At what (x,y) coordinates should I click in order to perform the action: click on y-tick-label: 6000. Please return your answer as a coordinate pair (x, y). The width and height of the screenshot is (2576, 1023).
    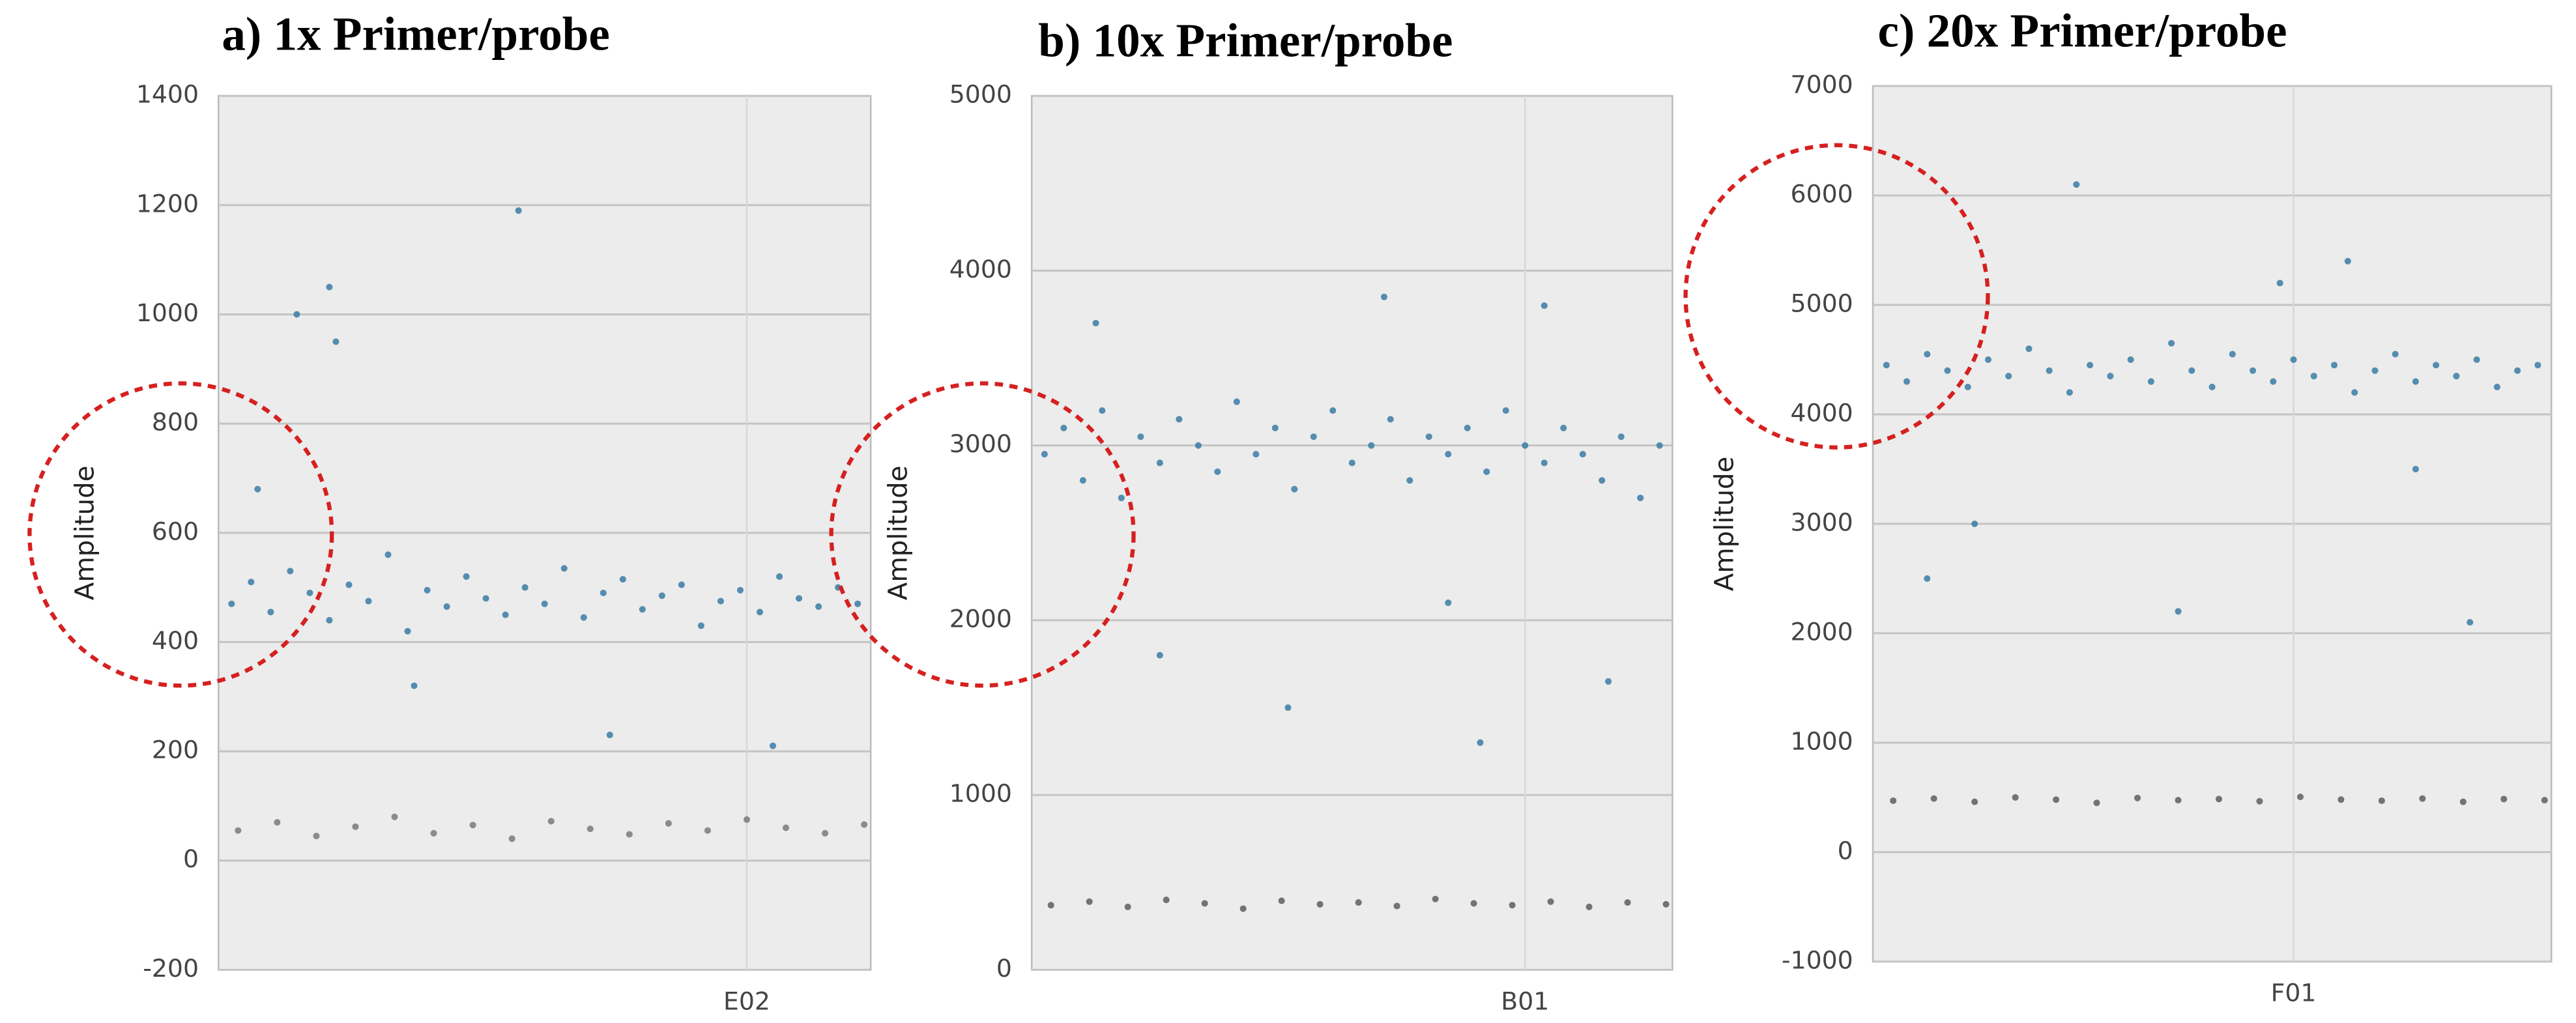
    Looking at the image, I should click on (1822, 194).